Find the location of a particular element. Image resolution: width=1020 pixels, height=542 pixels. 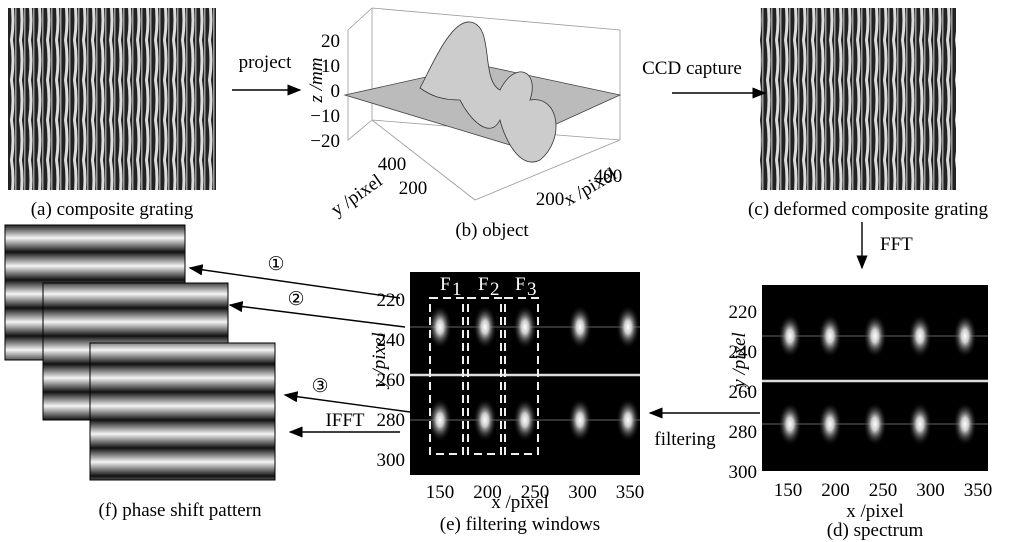

arrow-label: FFT is located at coordinates (896, 244).